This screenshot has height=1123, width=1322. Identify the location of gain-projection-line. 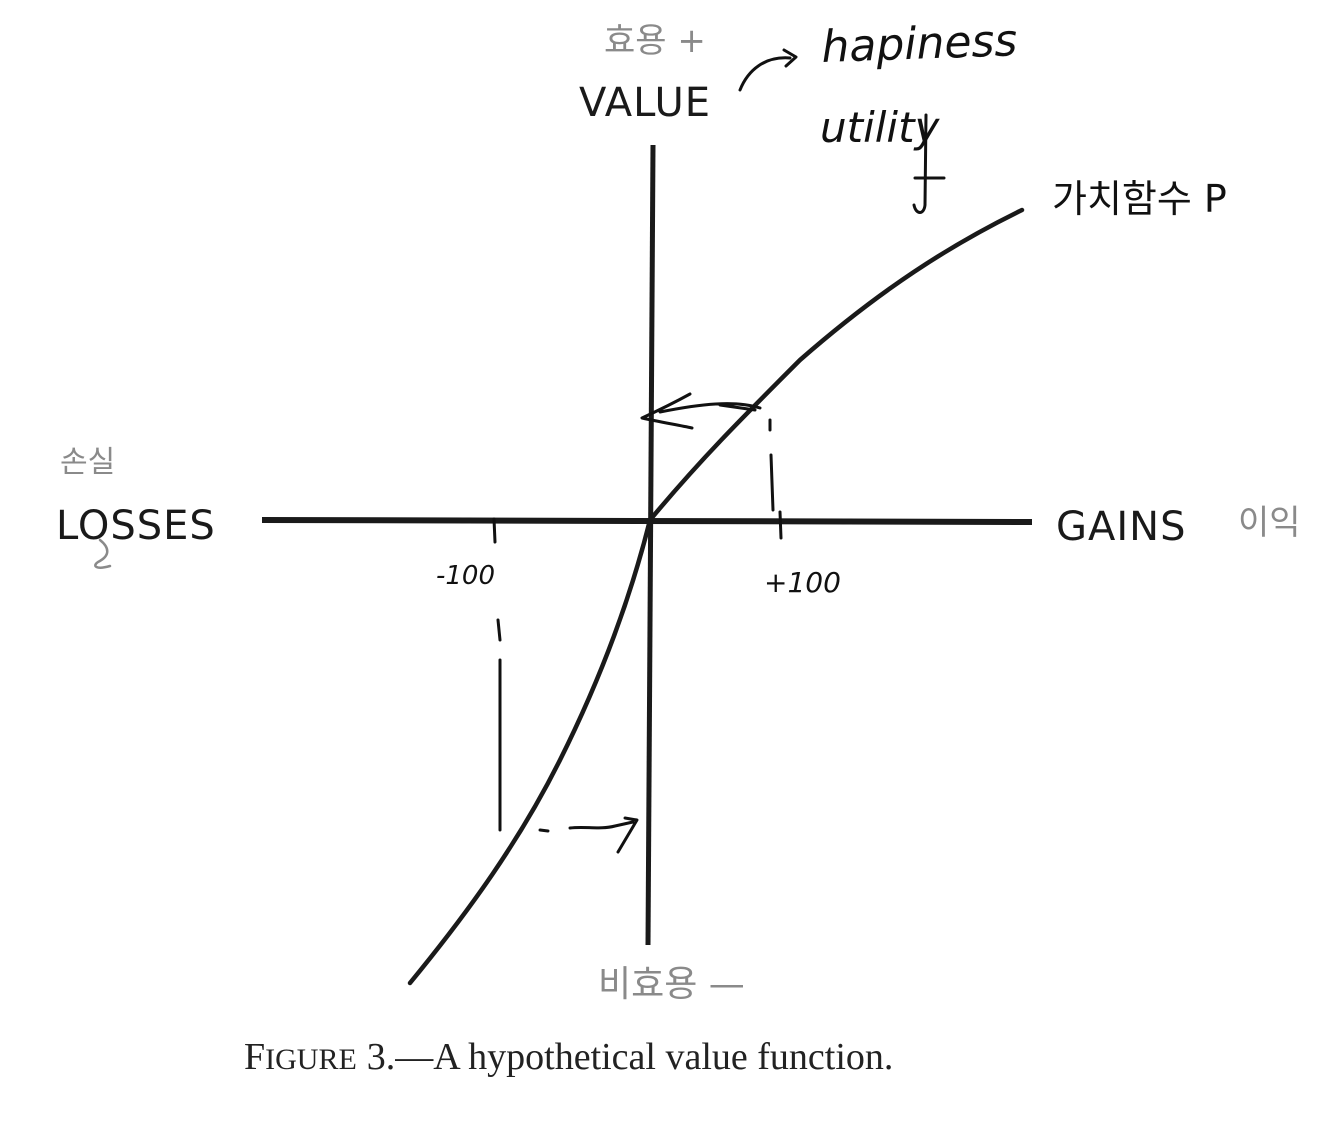
(771, 465).